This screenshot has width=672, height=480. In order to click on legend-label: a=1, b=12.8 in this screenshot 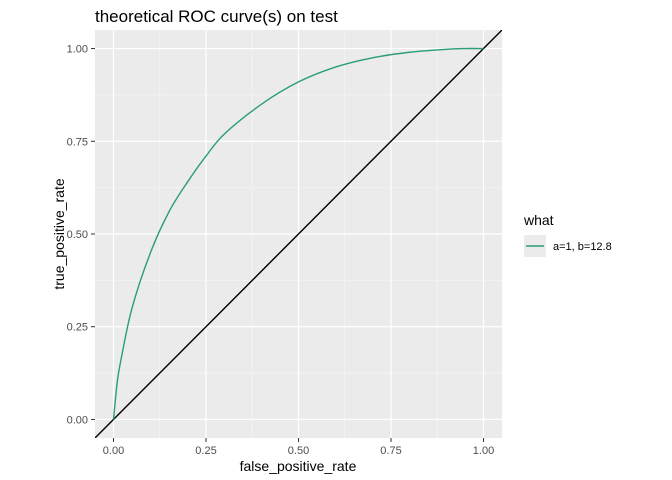, I will do `click(582, 247)`.